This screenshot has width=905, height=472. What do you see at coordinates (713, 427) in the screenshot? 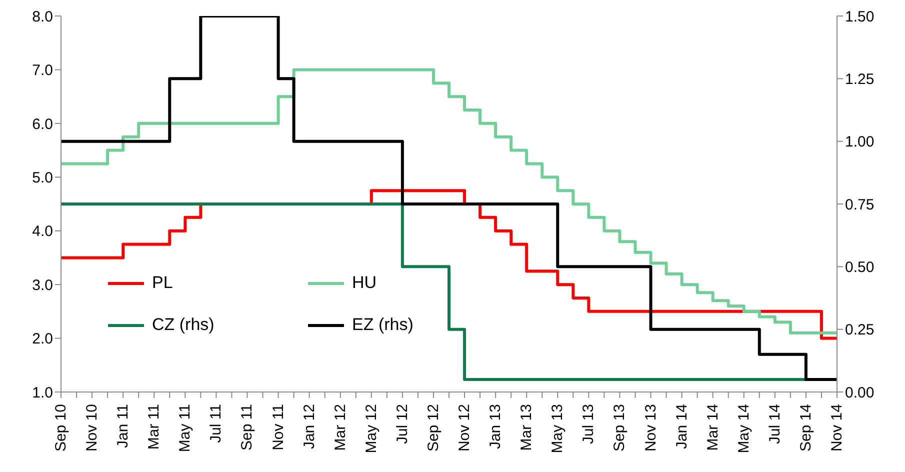
I see `x-tick-label: Mar 14` at bounding box center [713, 427].